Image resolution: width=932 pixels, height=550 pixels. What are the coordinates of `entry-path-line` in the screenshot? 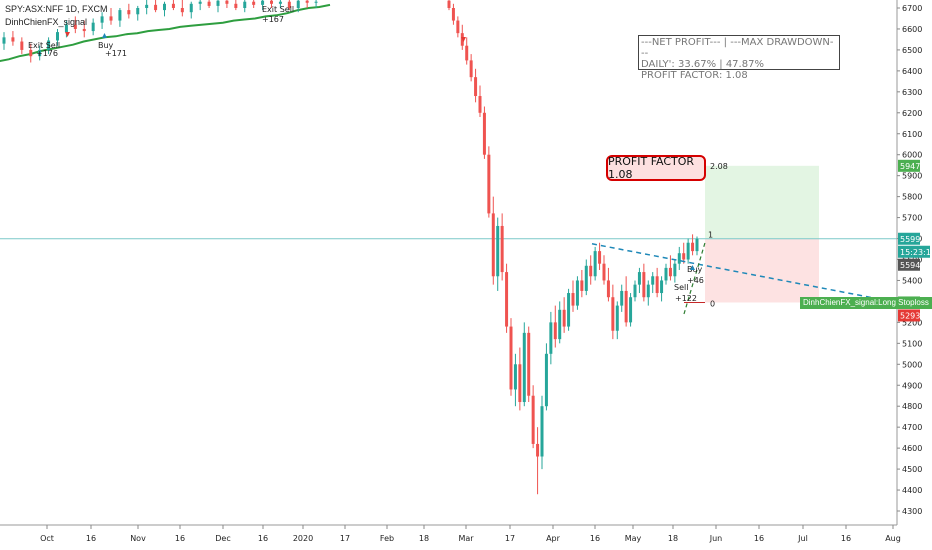 It's located at (694, 278).